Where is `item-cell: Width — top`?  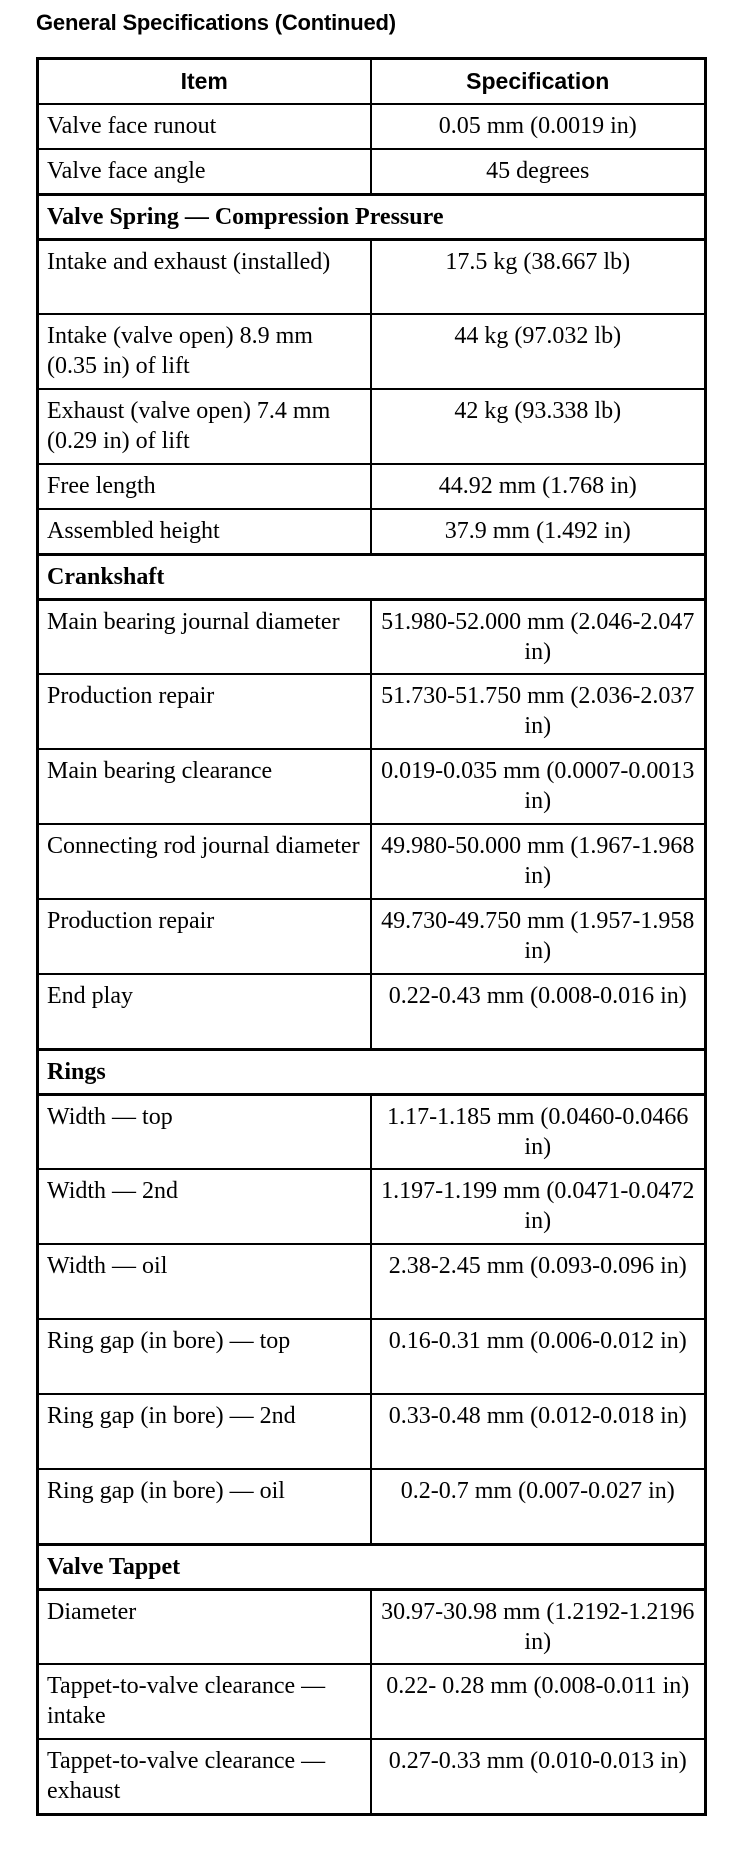
item-cell: Width — top is located at coordinates (204, 1131).